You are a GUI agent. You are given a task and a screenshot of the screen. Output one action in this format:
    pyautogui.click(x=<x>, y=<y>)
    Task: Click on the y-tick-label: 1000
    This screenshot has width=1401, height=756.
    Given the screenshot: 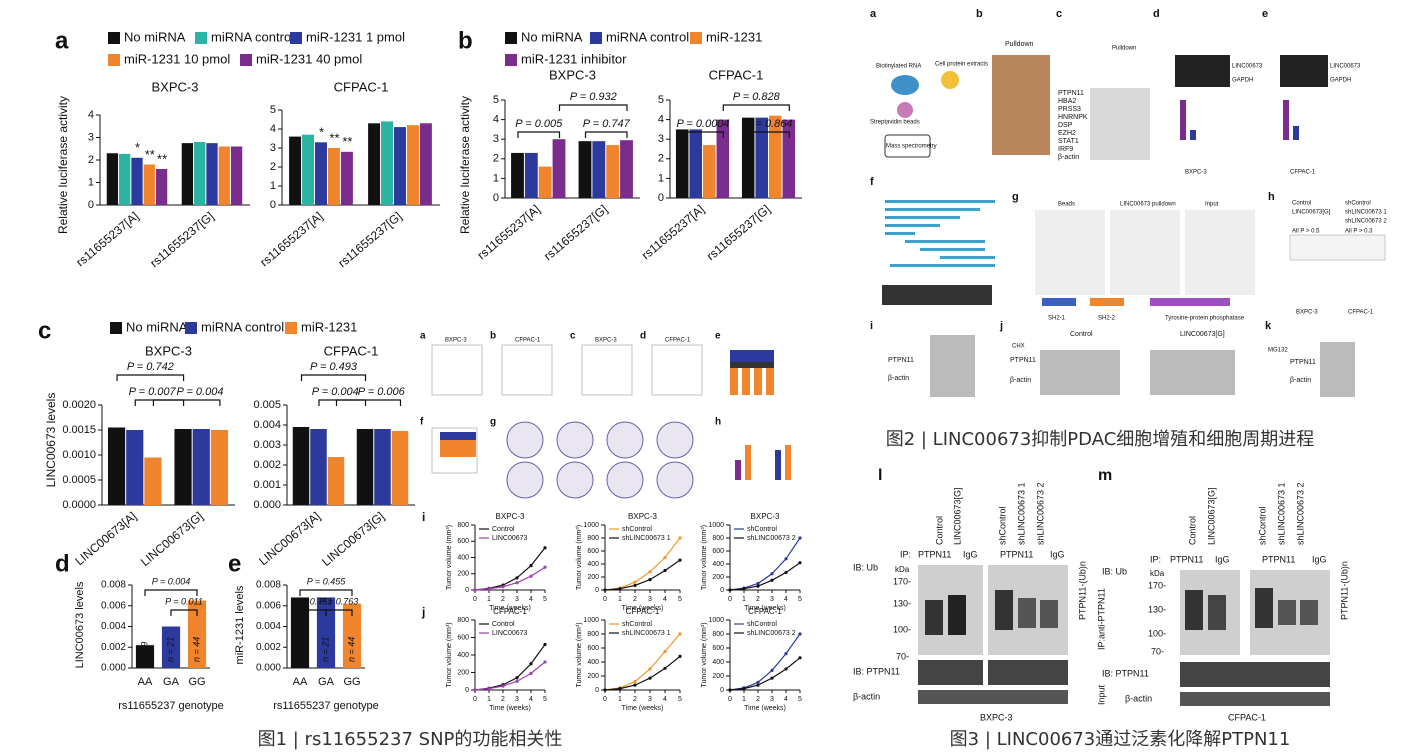 What is the action you would take?
    pyautogui.click(x=716, y=620)
    